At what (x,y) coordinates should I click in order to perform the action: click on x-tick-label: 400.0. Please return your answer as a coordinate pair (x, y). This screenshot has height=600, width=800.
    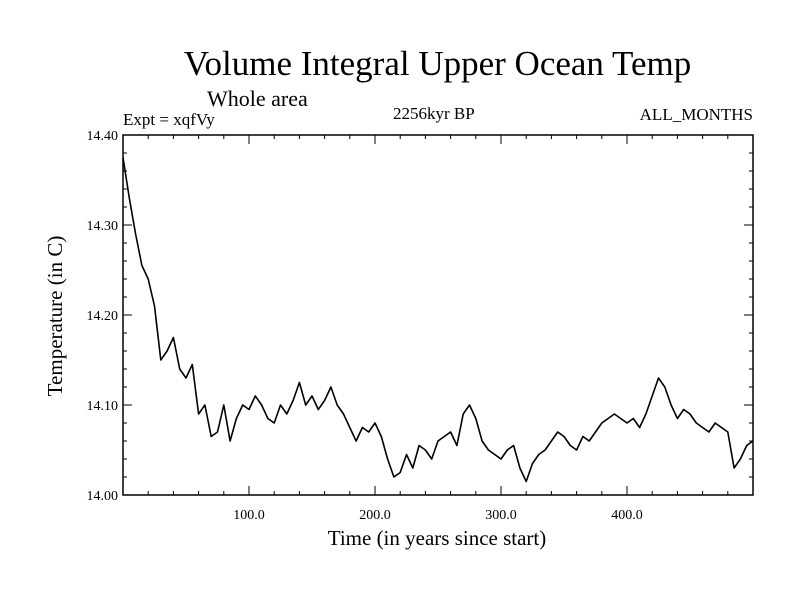
    Looking at the image, I should click on (627, 515).